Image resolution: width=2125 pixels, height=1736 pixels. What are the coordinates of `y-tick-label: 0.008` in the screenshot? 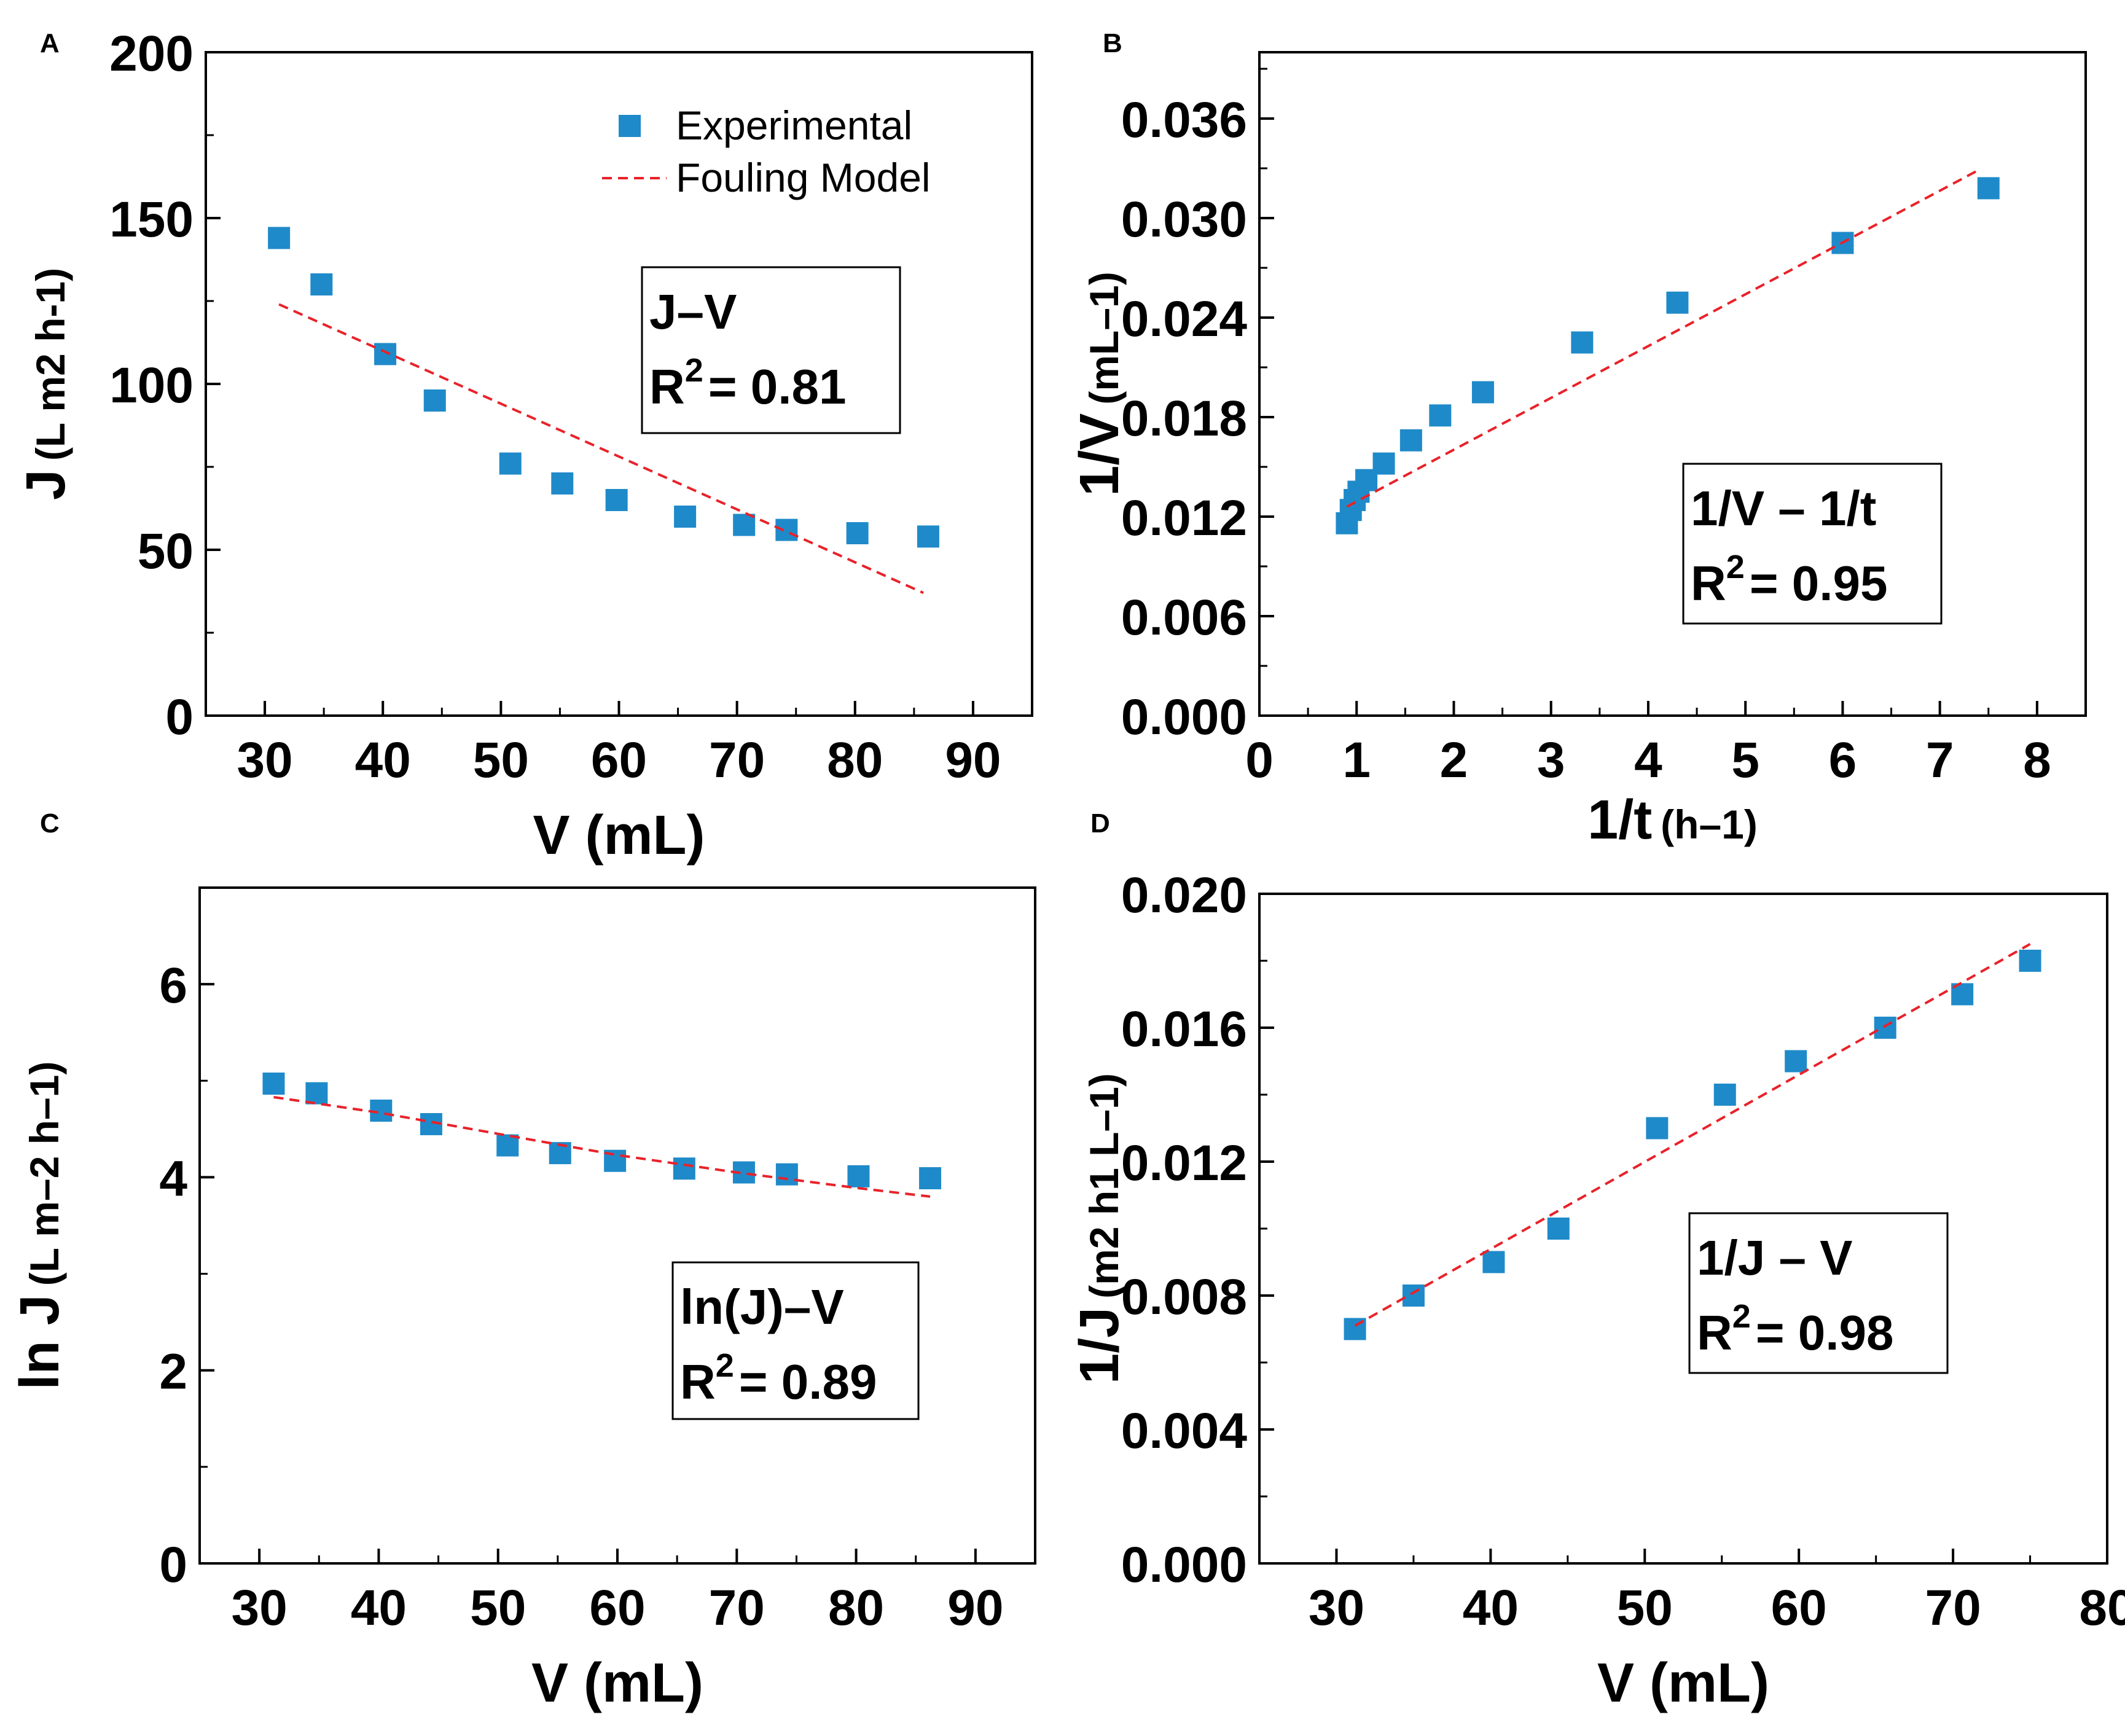 It's located at (1184, 1297).